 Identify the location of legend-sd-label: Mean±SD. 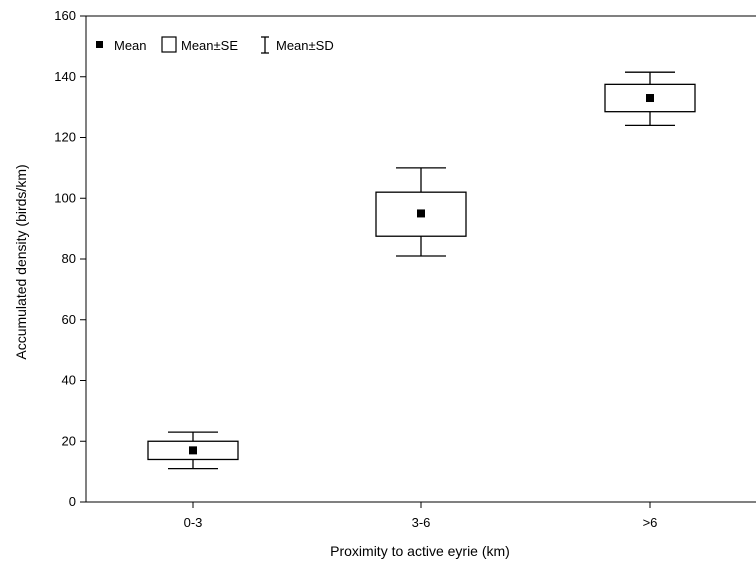
(305, 45).